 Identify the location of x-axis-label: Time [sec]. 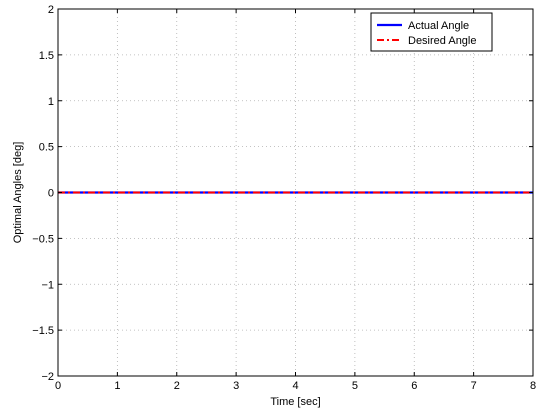
(295, 402).